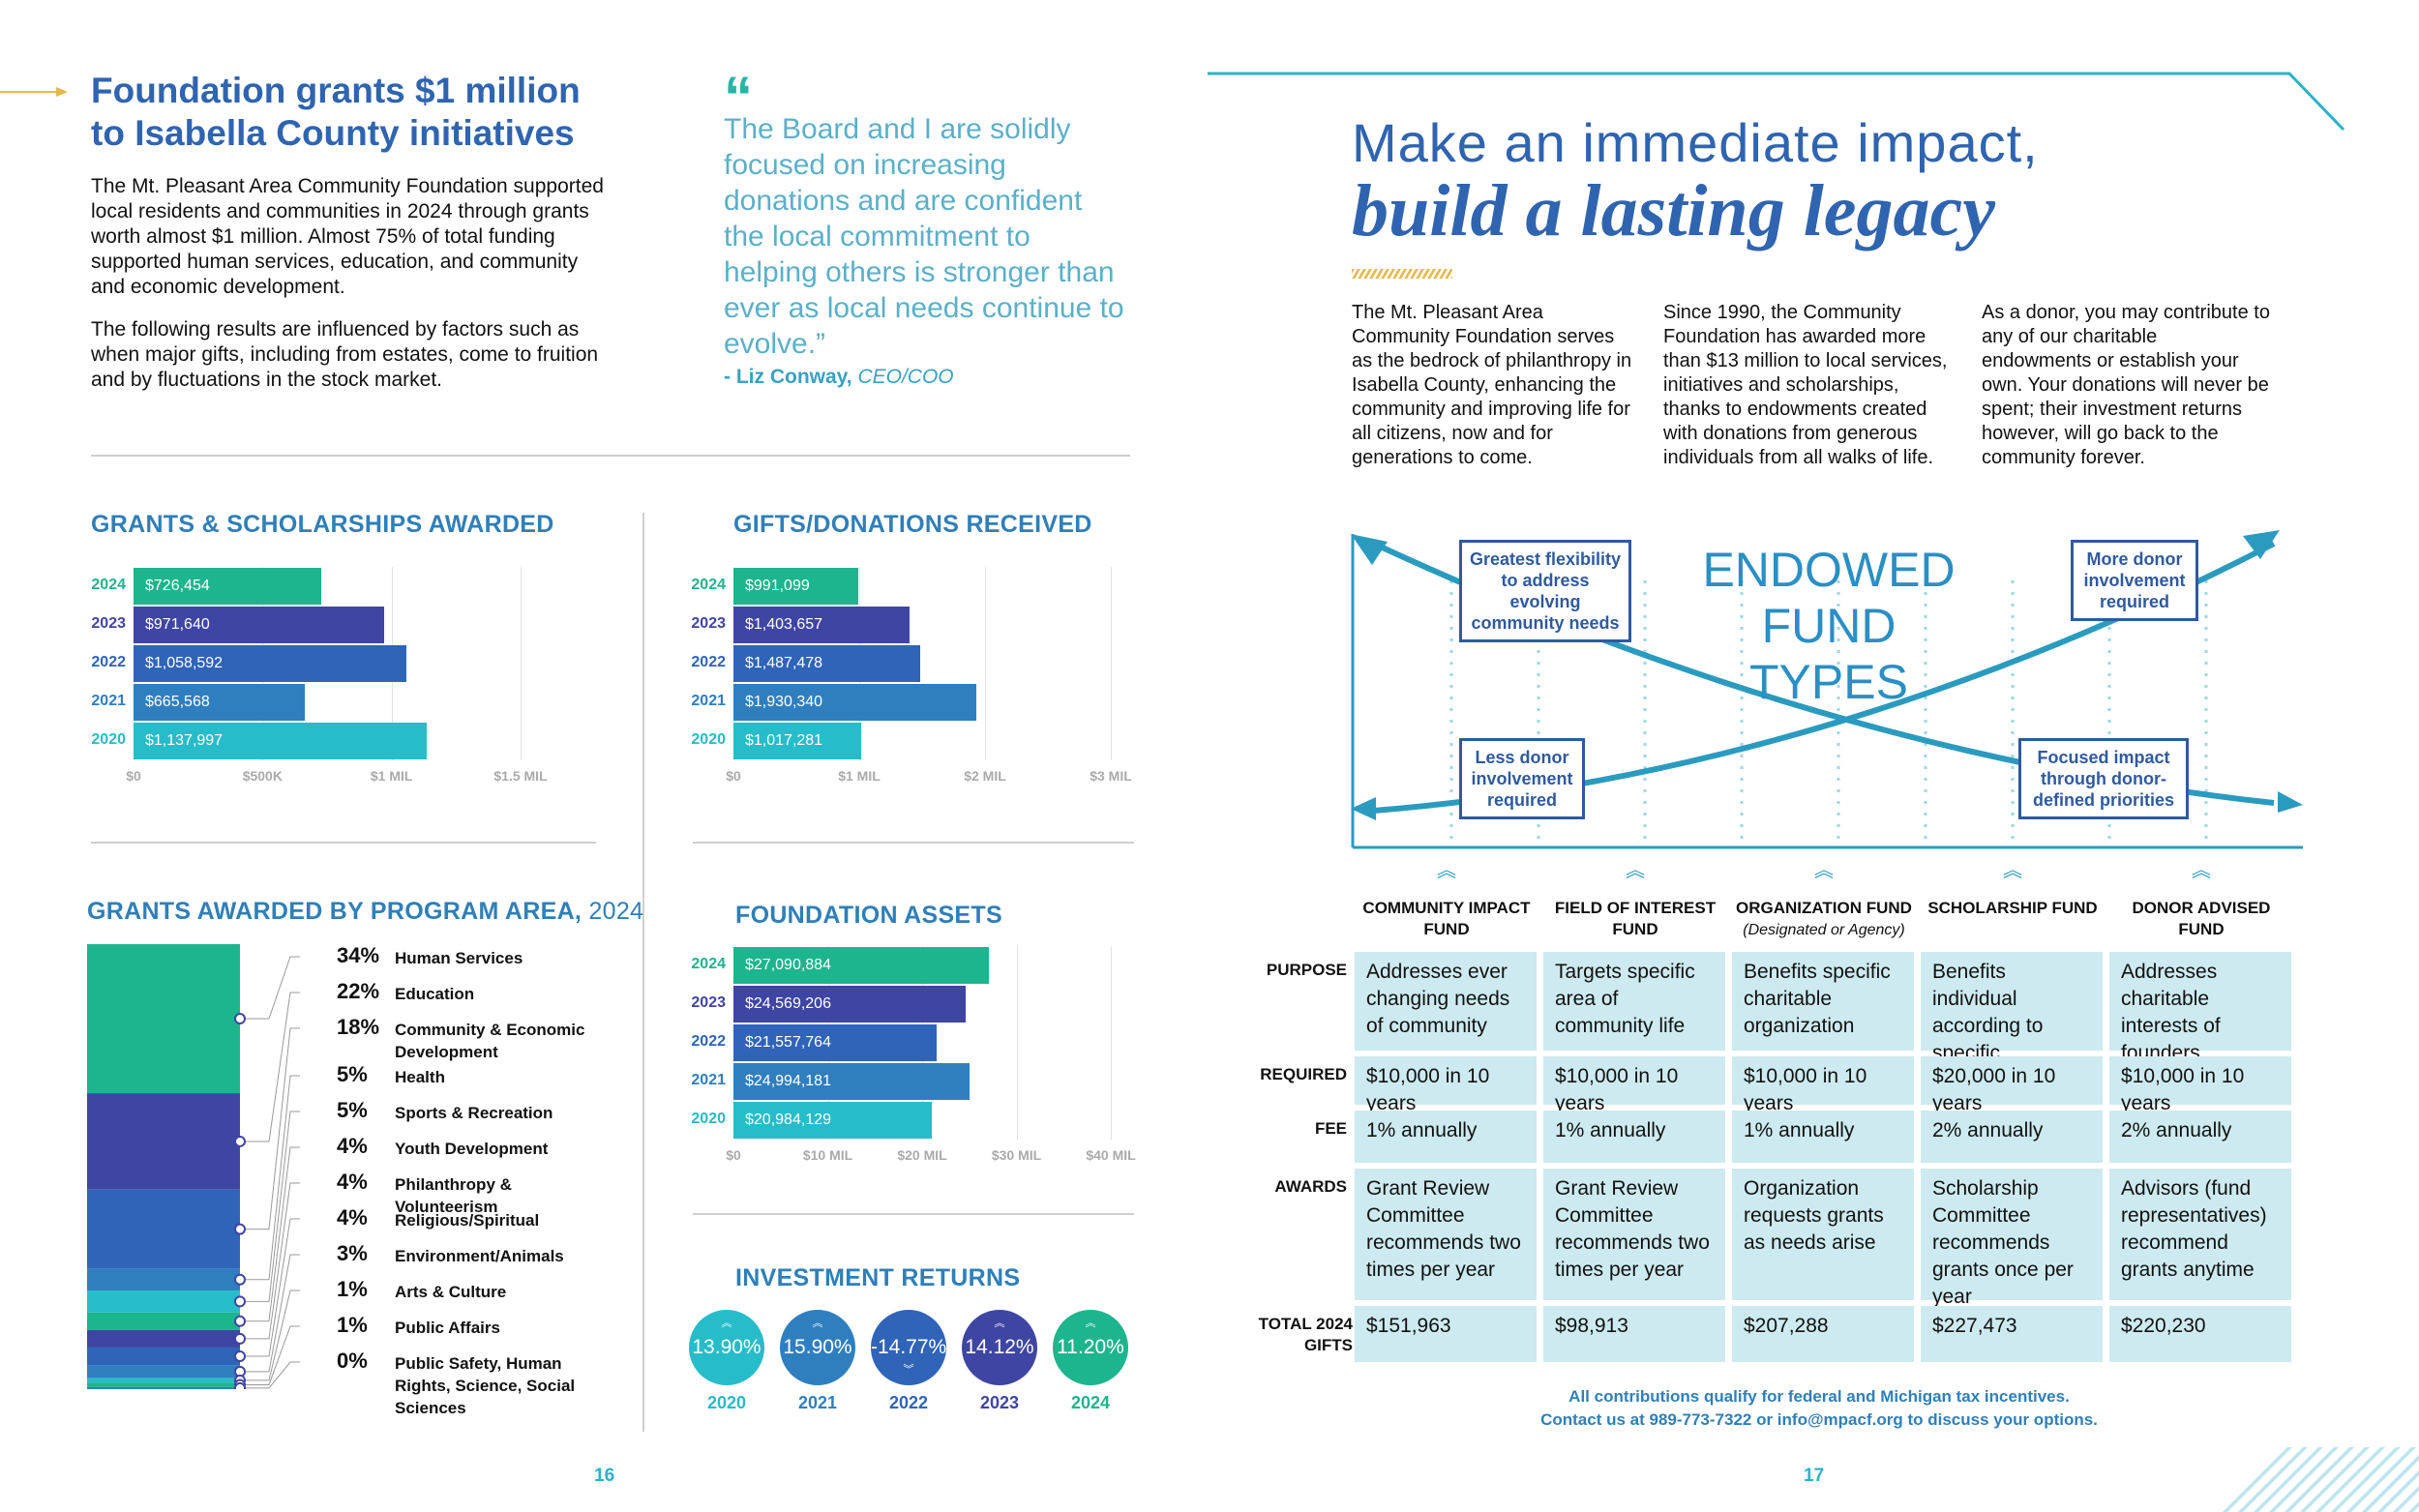  I want to click on gridline, so click(522, 663).